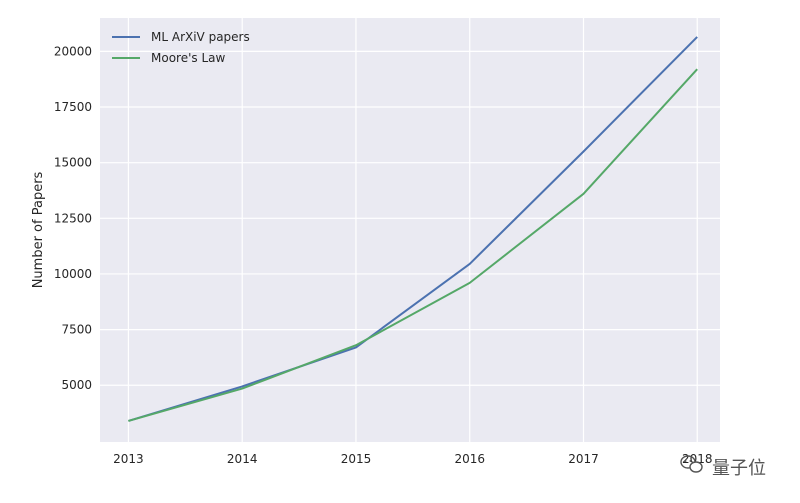 The height and width of the screenshot is (503, 800). I want to click on y-tick-label: 10000, so click(73, 274).